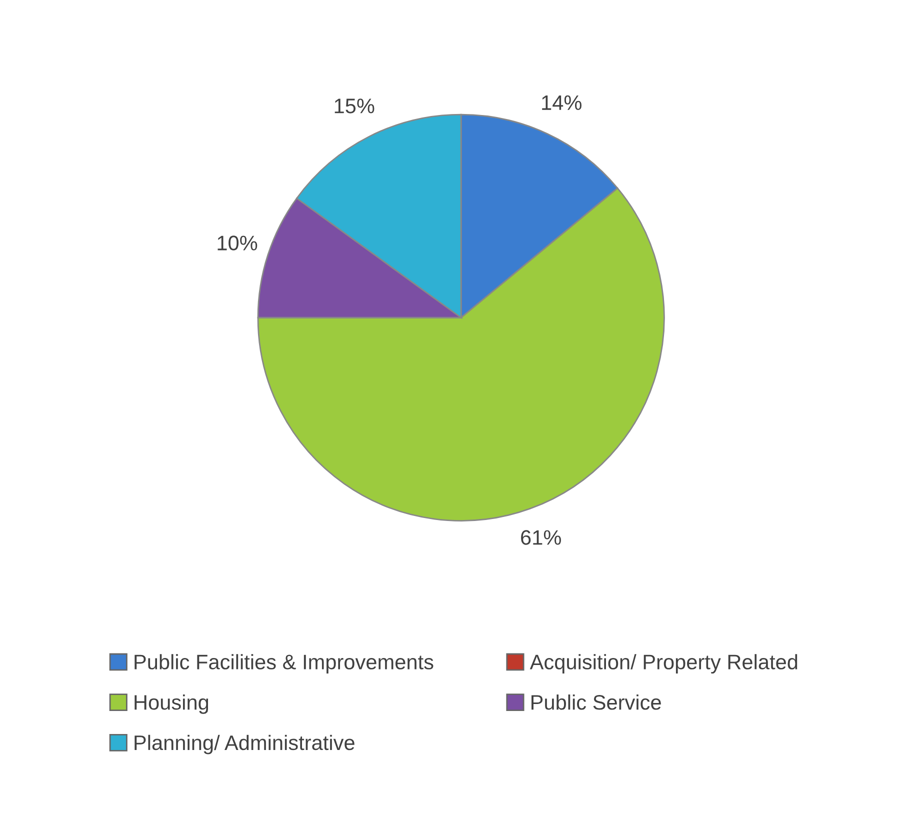  Describe the element at coordinates (244, 744) in the screenshot. I see `legend-label: Planning/ Administrative` at that location.